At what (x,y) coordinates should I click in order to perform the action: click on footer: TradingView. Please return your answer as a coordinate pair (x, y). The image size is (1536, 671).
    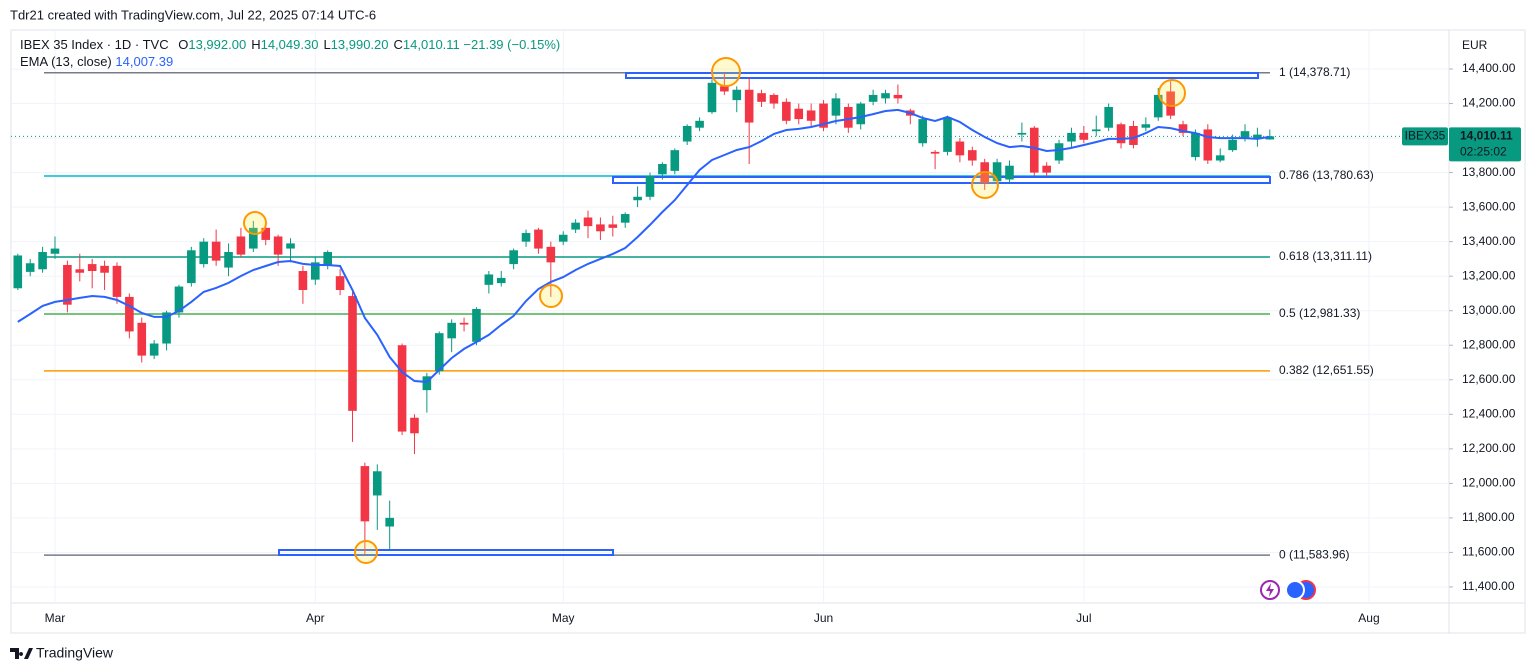
    Looking at the image, I should click on (62, 653).